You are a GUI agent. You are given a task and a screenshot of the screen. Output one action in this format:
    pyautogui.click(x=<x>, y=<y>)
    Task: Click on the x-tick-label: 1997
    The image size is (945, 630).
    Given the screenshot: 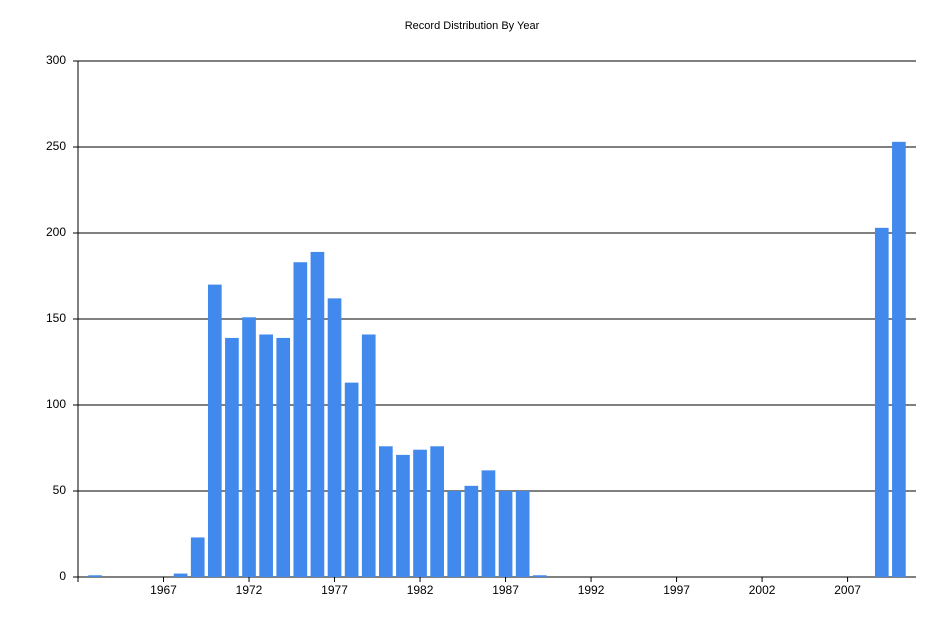 What is the action you would take?
    pyautogui.click(x=676, y=590)
    